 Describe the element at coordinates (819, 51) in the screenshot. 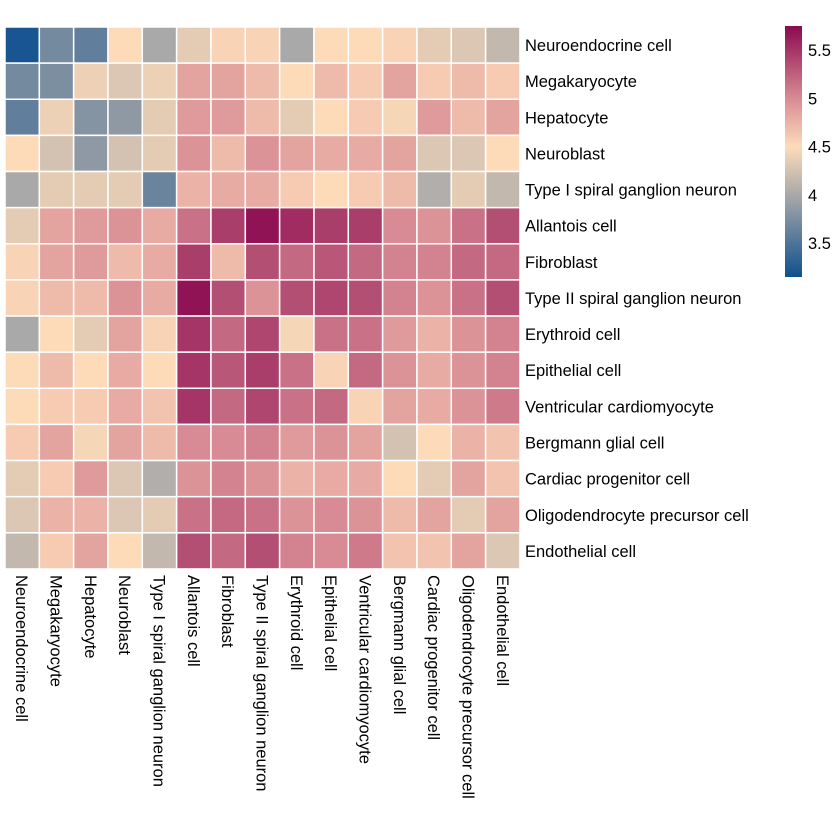

I see `colorbar-tick-label: 5.5` at that location.